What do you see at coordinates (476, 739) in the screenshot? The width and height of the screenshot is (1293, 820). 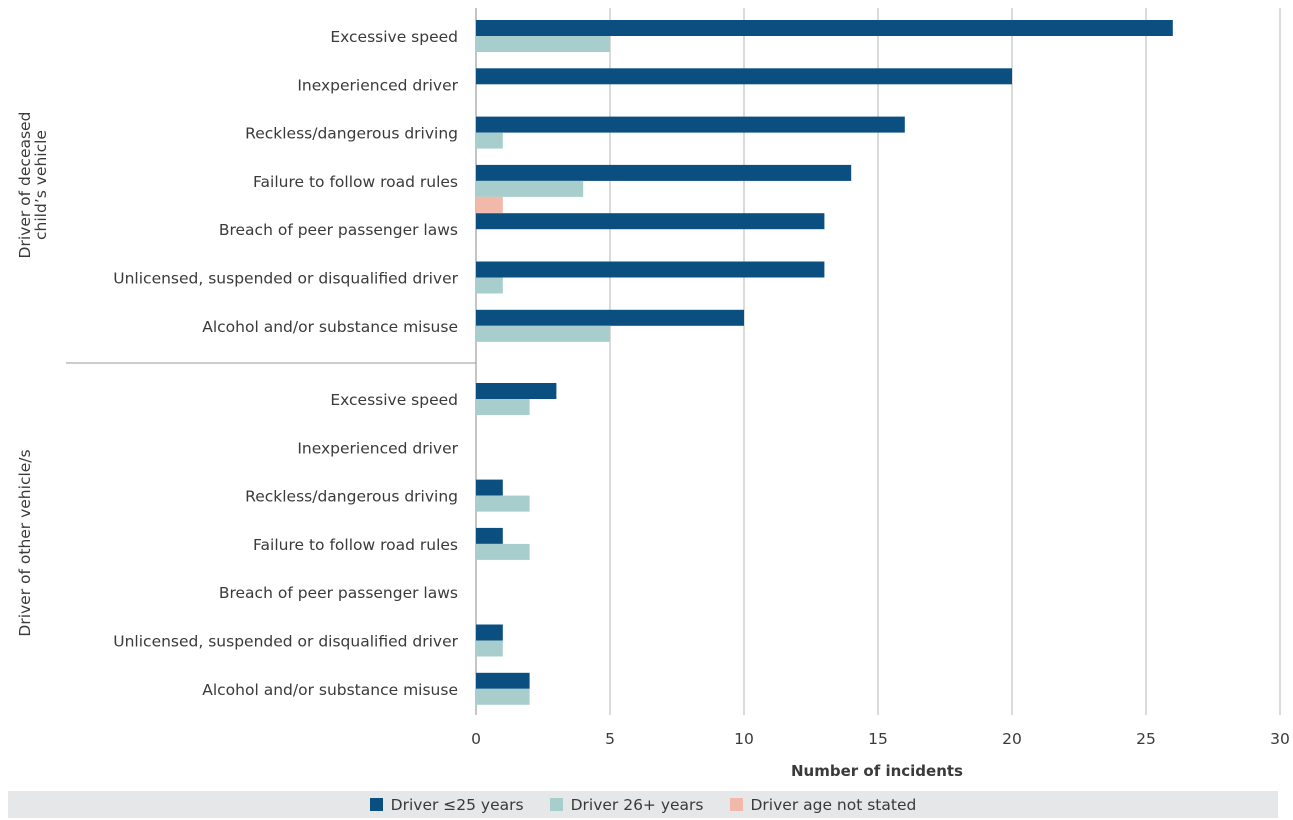 I see `x-tick-label: 0` at bounding box center [476, 739].